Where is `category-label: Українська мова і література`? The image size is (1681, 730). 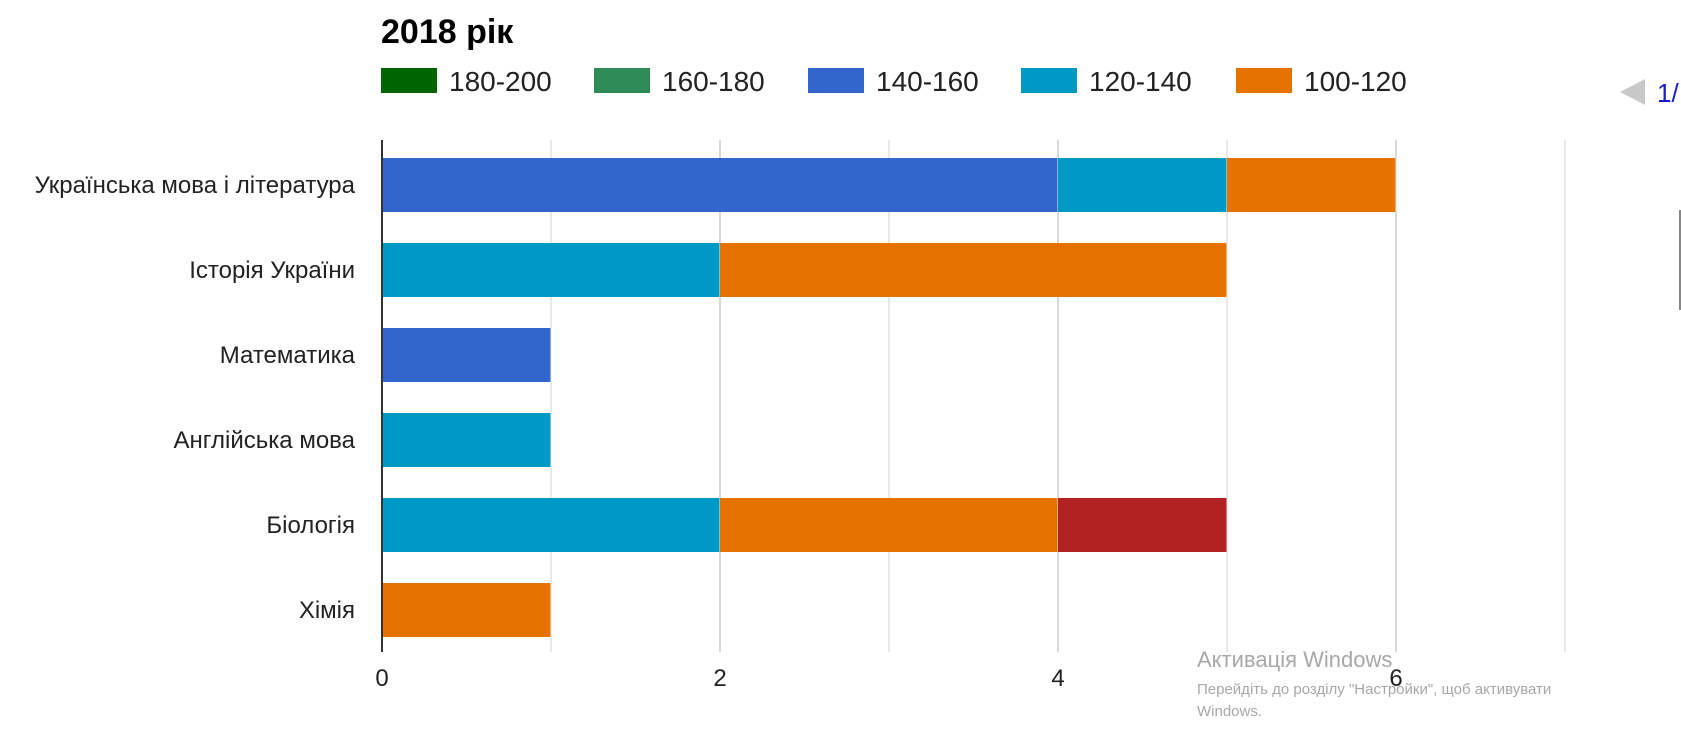
category-label: Українська мова і література is located at coordinates (195, 185).